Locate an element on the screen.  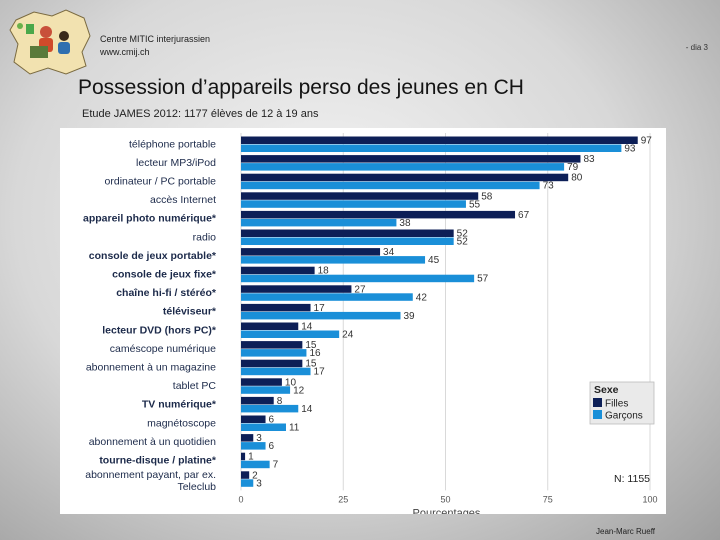
category-label: tablet PC is located at coordinates (195, 386).